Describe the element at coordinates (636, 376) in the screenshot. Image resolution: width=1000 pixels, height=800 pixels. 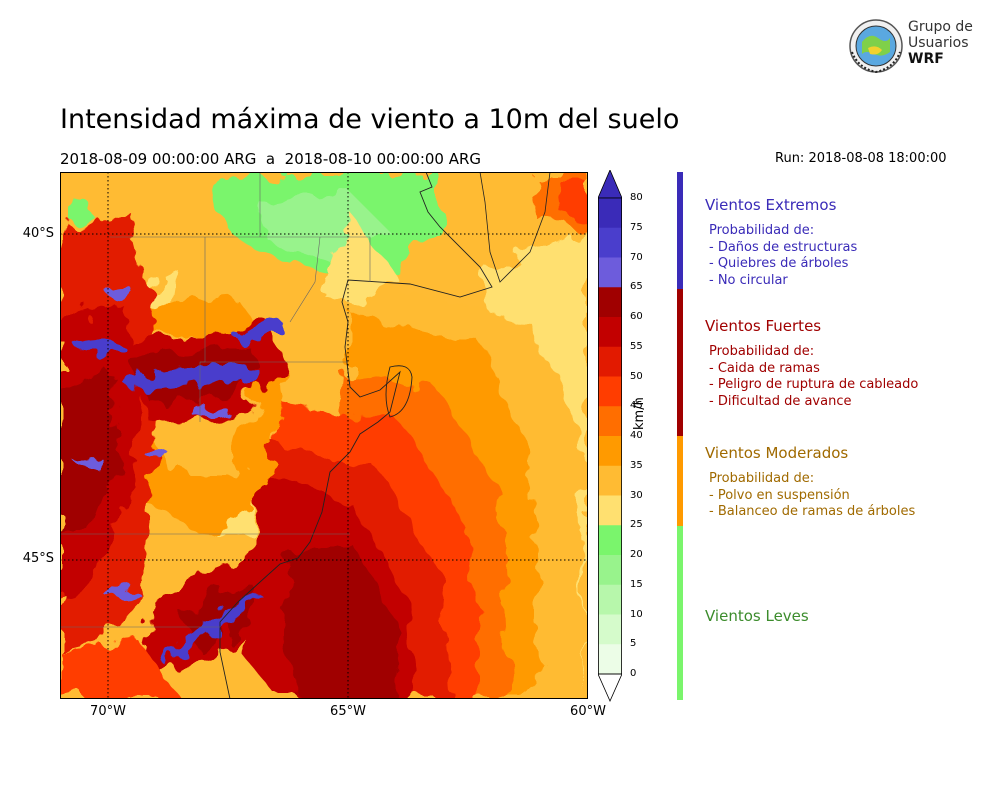
I see `colorbar-tick-label: 50` at that location.